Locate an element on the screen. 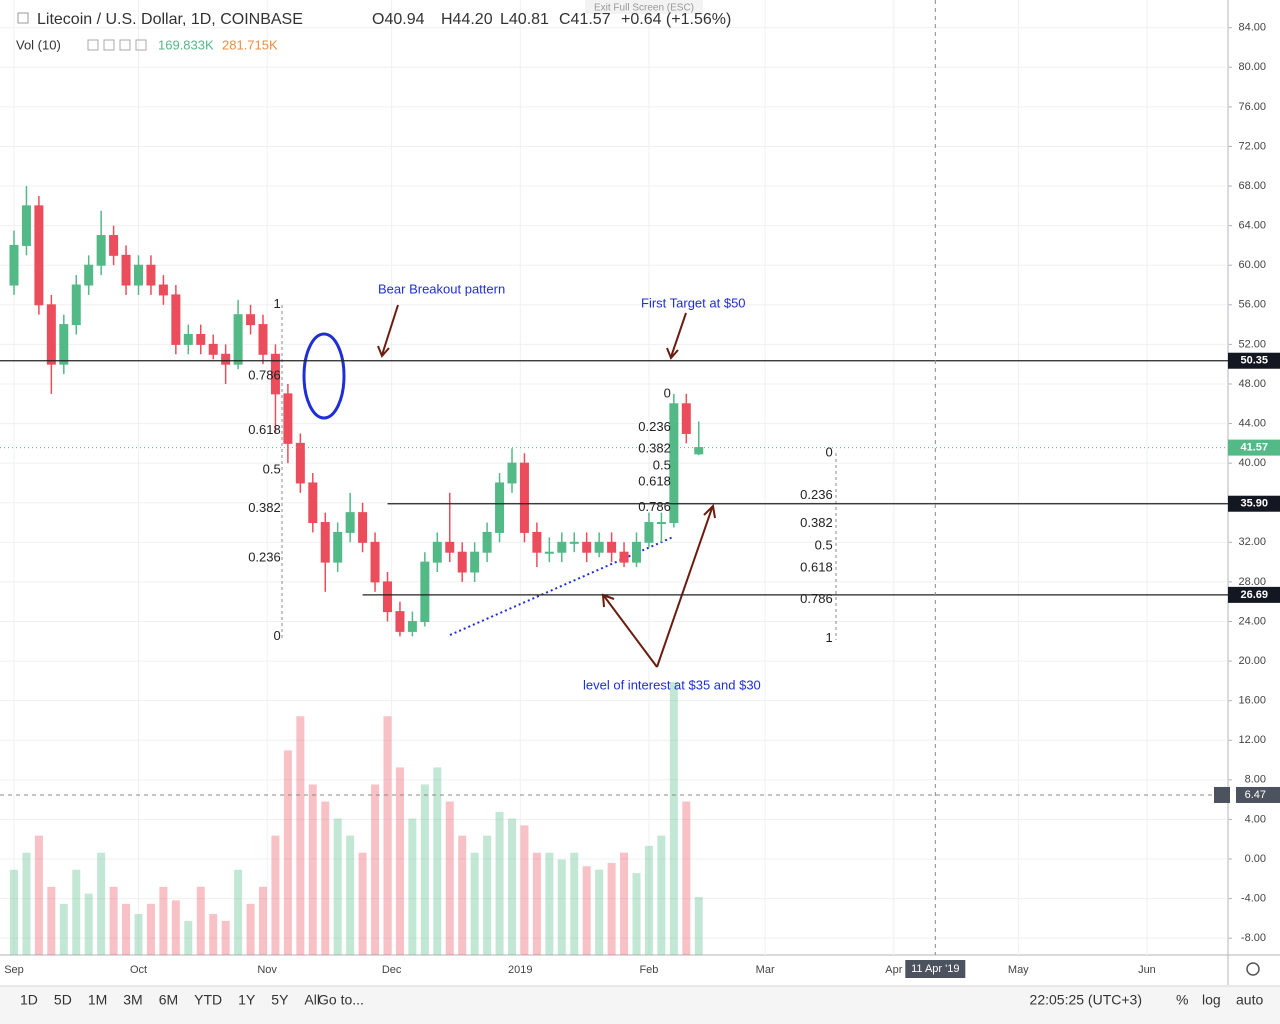  y-tick-label: 48.00 is located at coordinates (1252, 384).